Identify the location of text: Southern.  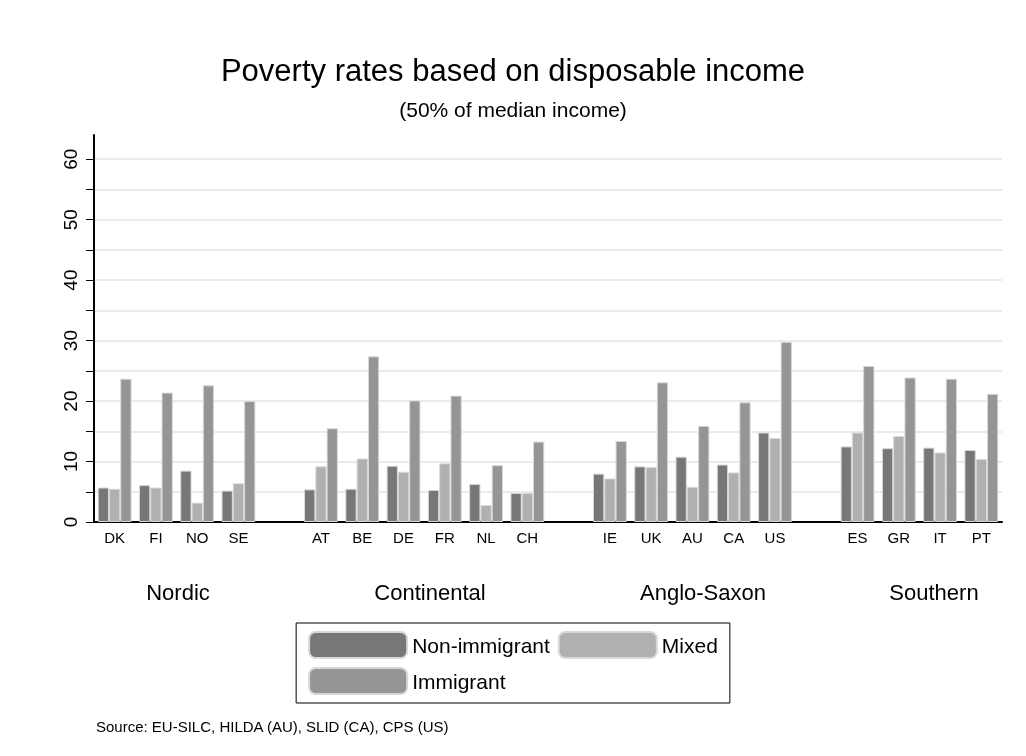
(934, 592).